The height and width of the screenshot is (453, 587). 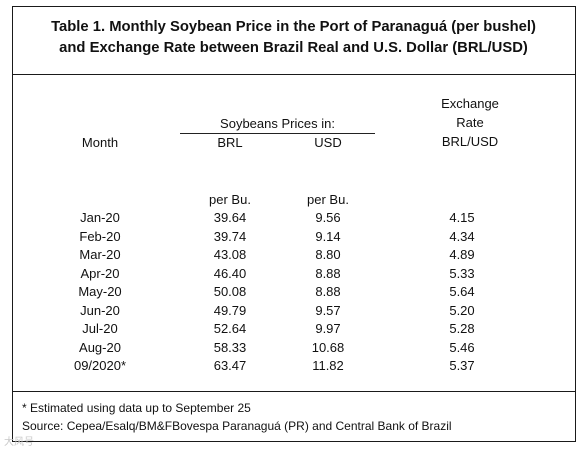 I want to click on usd-cell: 9.57, so click(x=328, y=310).